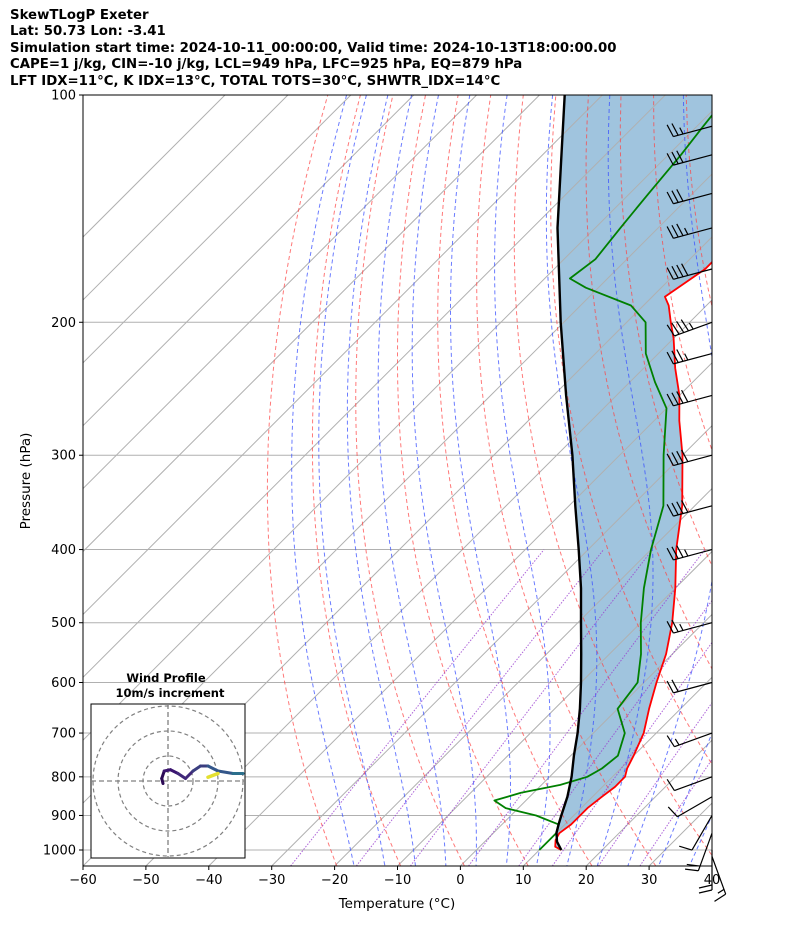 This screenshot has height=937, width=794. I want to click on temperature-line, so click(633, 555).